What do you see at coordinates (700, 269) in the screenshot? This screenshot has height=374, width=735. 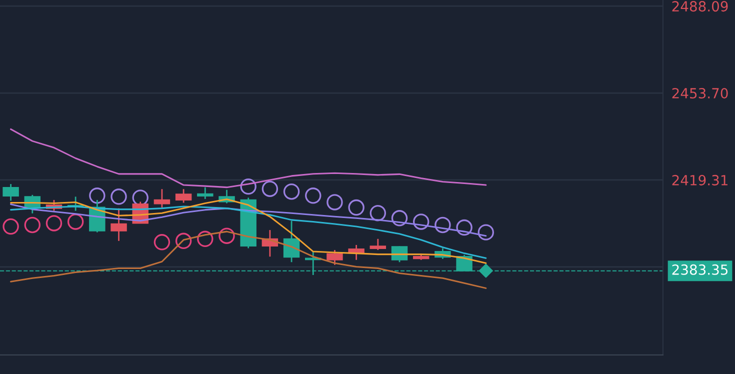 I see `ref-line-label: 2383.35` at bounding box center [700, 269].